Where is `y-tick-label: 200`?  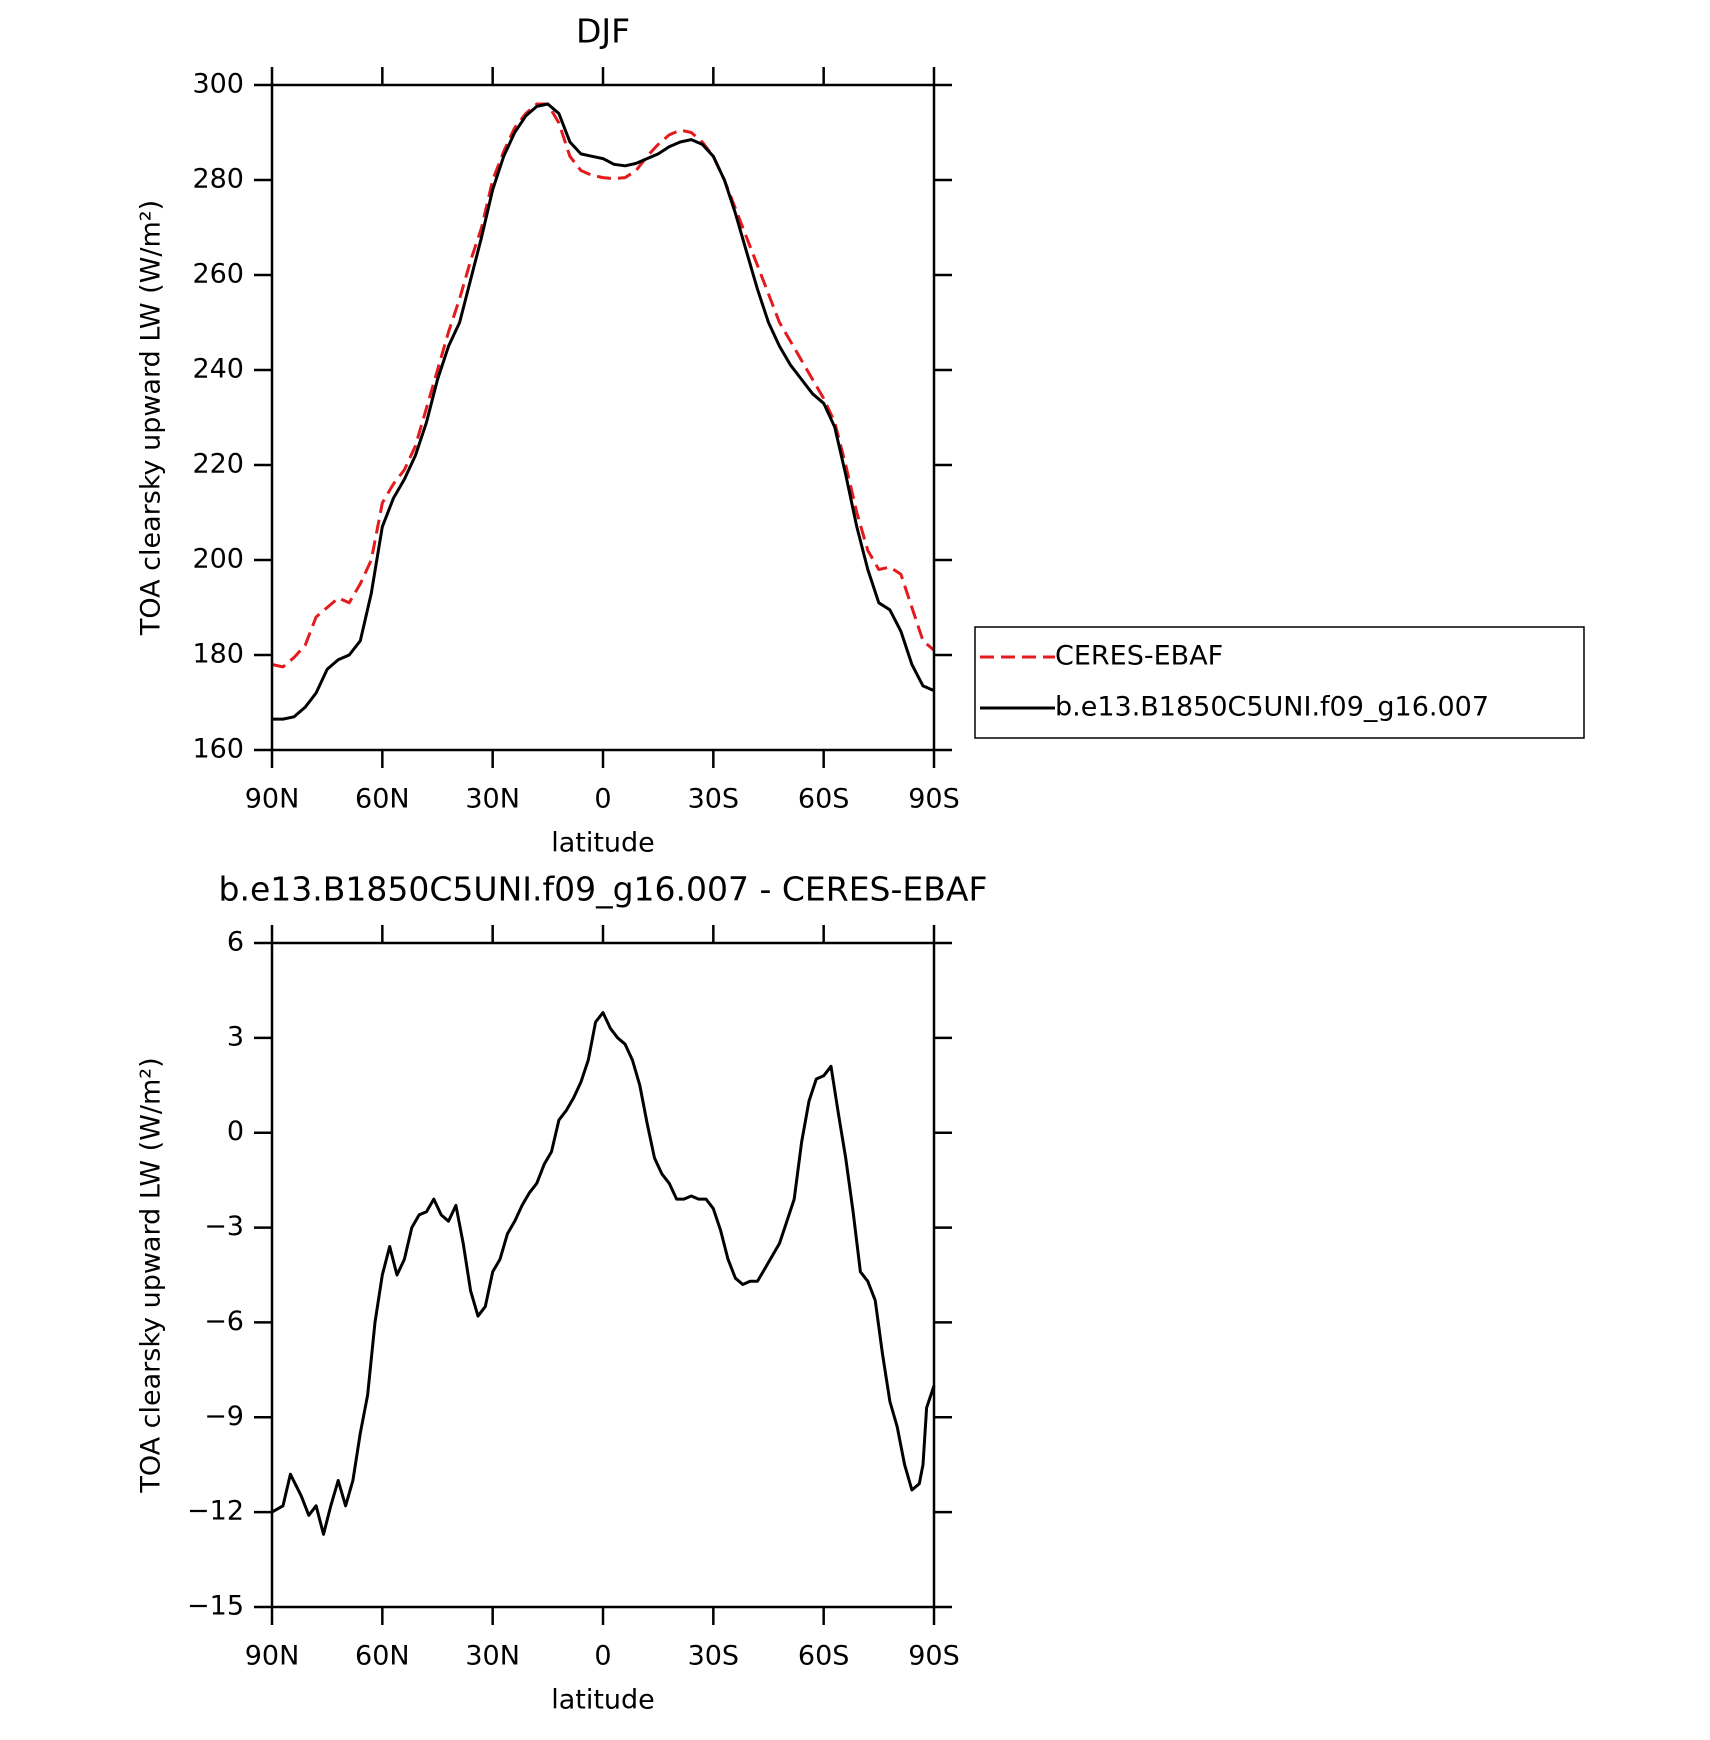
y-tick-label: 200 is located at coordinates (218, 559).